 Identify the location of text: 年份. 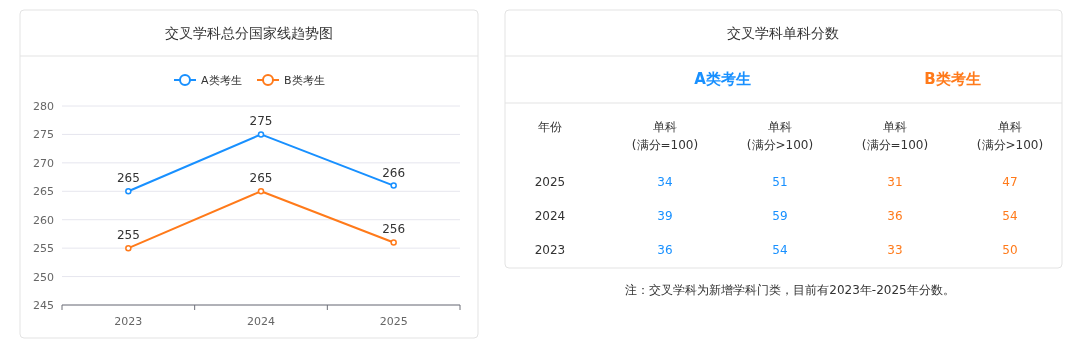
(550, 127).